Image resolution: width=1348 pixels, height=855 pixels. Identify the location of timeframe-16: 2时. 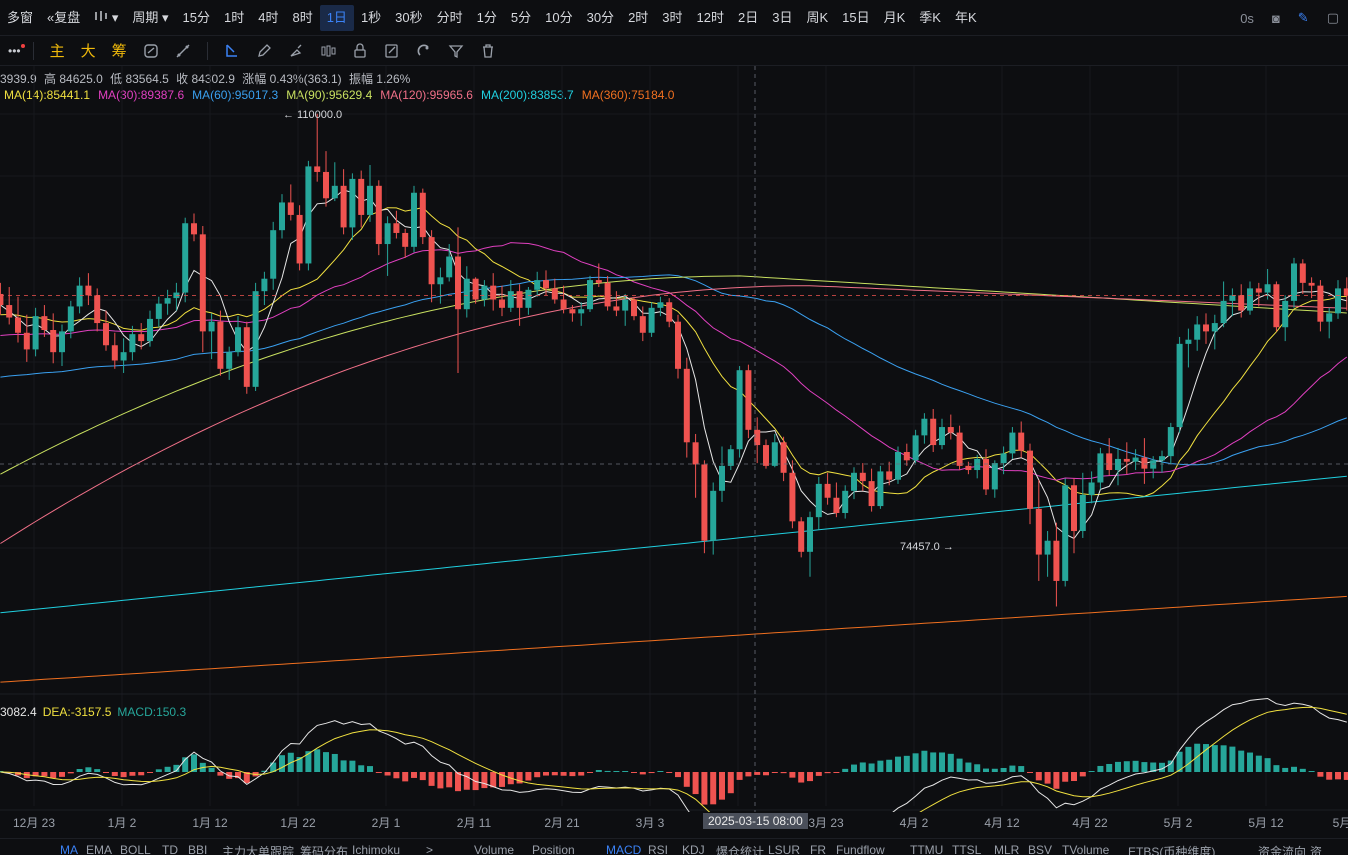
(638, 17).